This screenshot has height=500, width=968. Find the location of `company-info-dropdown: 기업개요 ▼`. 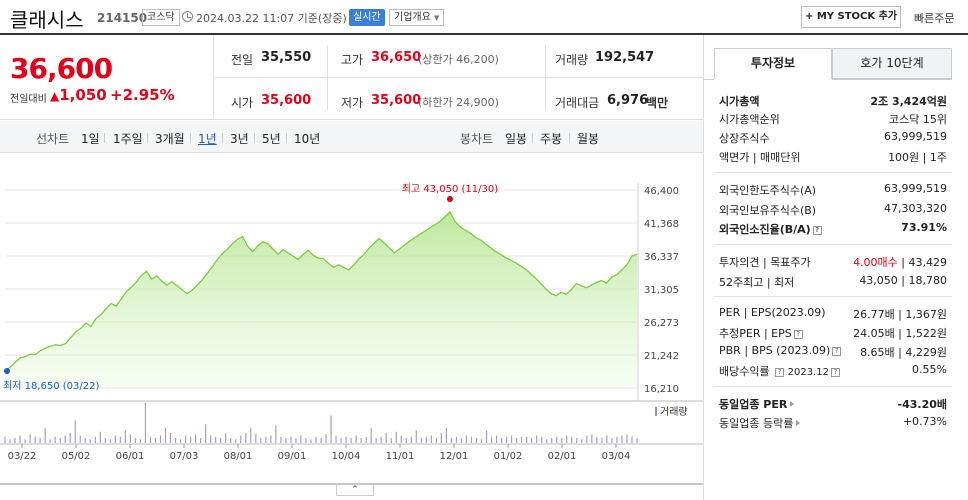

company-info-dropdown: 기업개요 ▼ is located at coordinates (417, 17).